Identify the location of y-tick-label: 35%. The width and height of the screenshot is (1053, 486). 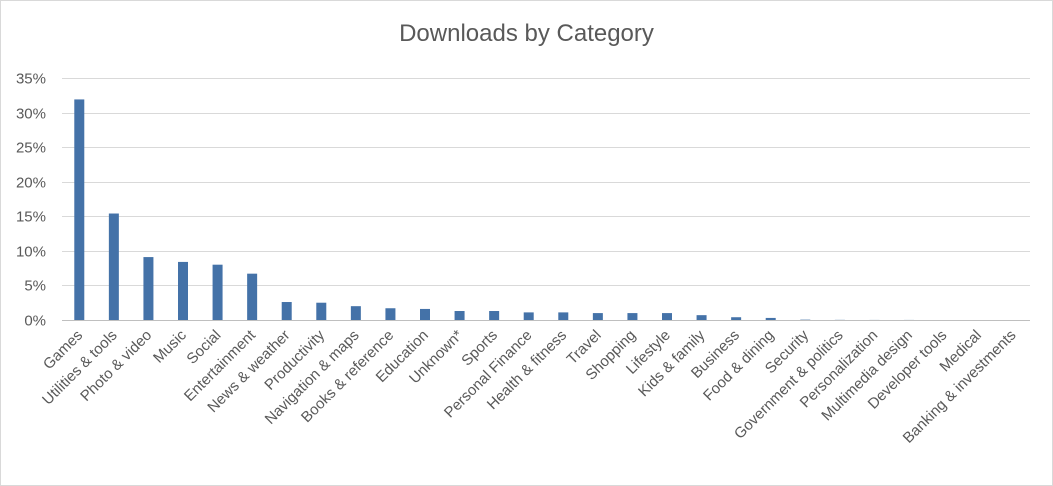
(31, 79).